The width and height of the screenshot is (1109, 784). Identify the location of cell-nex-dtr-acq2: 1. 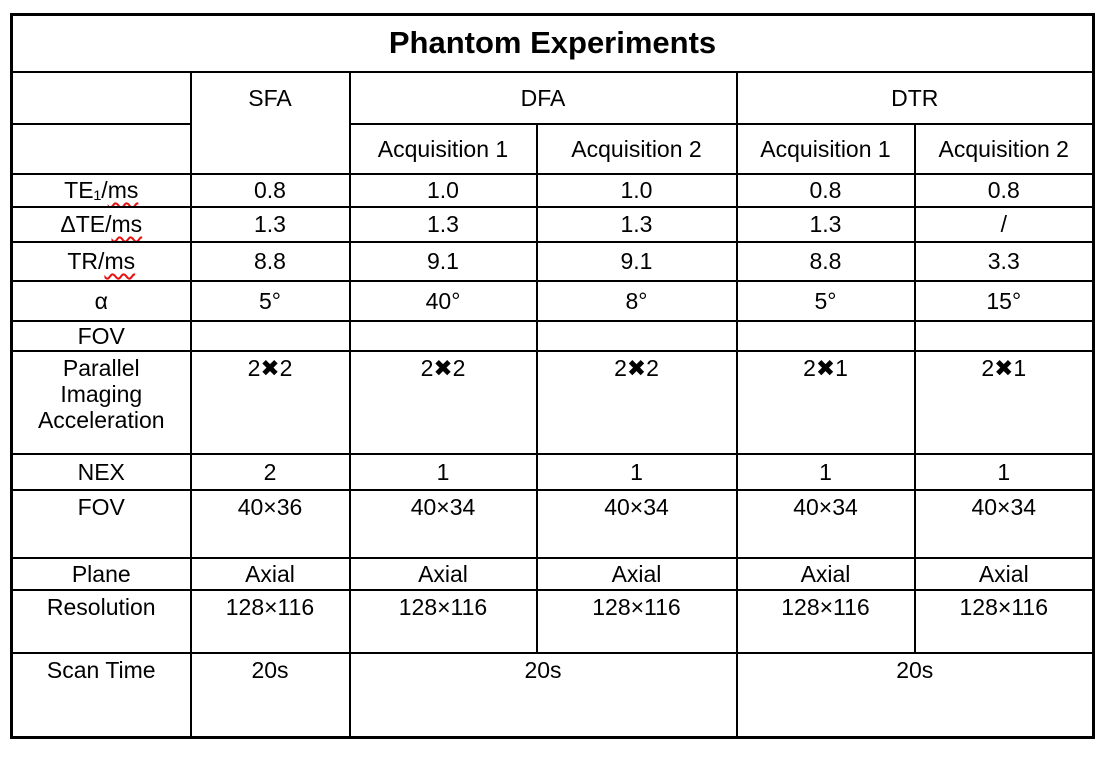
(1004, 471).